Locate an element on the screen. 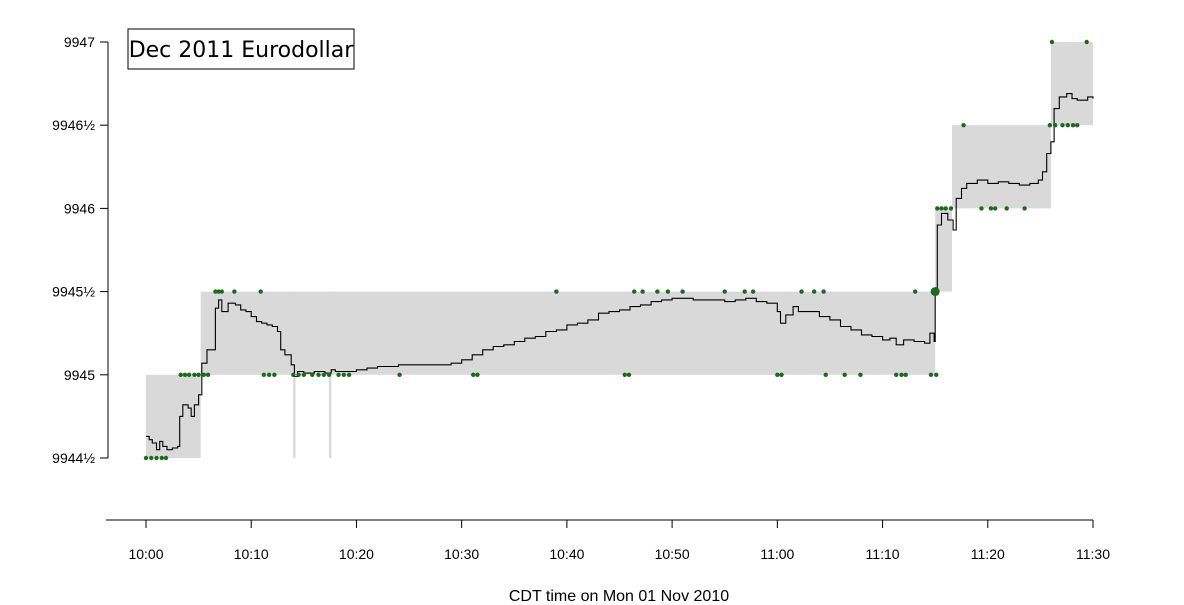 This screenshot has width=1184, height=605. x-tick-label: 11:20 is located at coordinates (988, 554).